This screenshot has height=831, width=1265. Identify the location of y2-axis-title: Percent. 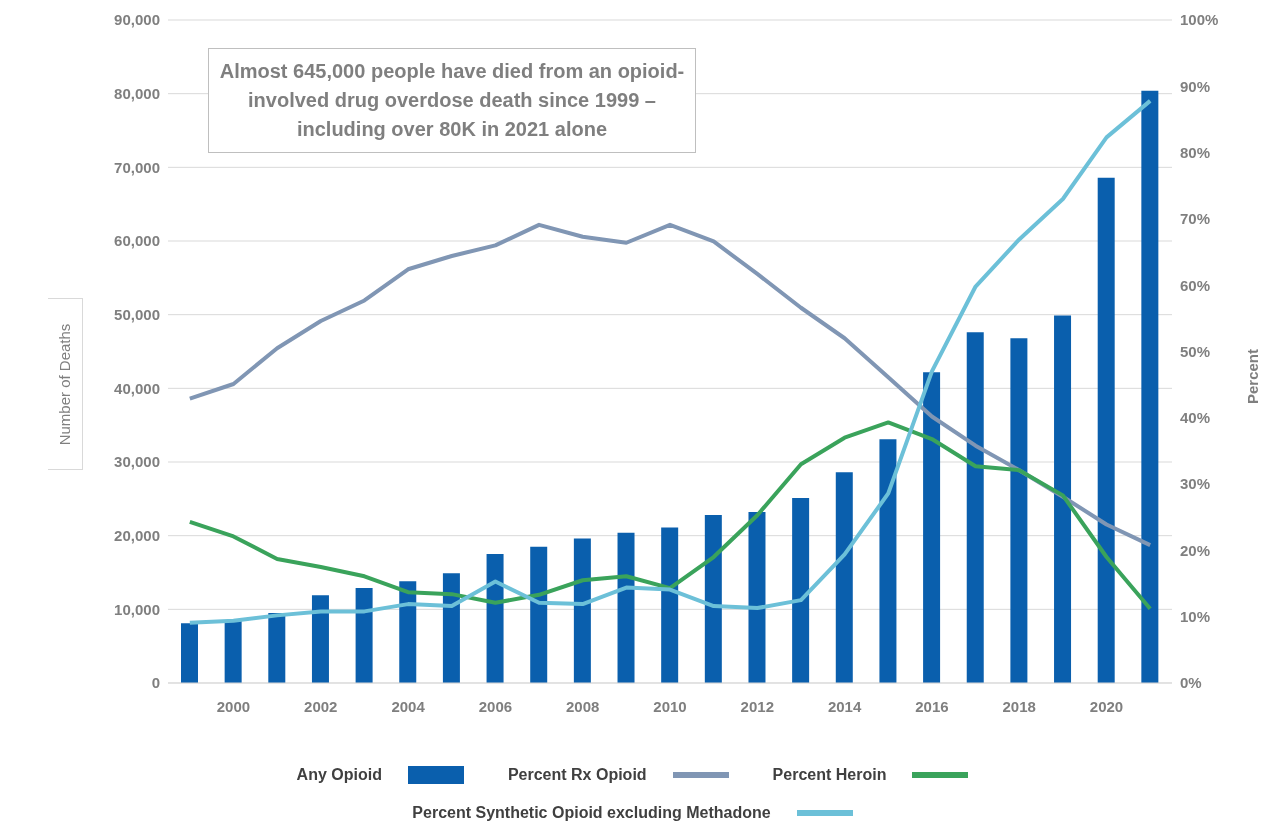
(1253, 376).